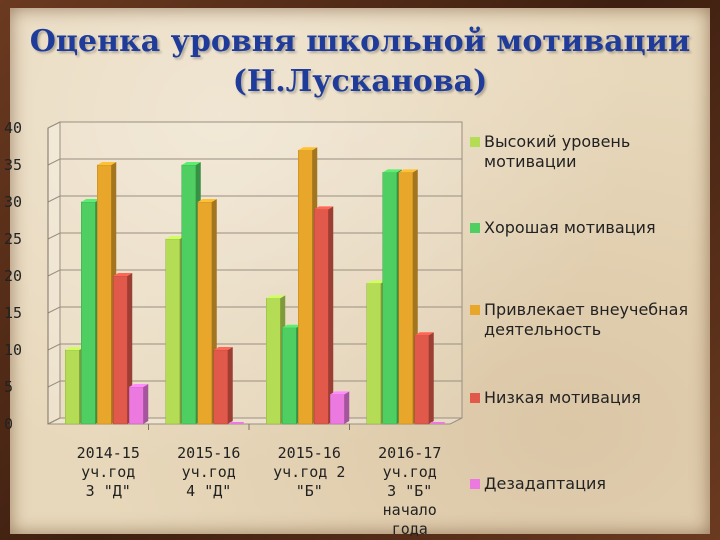 The image size is (720, 540). Describe the element at coordinates (360, 41) in the screenshot. I see `title-line-1: Оценка уровня школьной мотивации` at that location.